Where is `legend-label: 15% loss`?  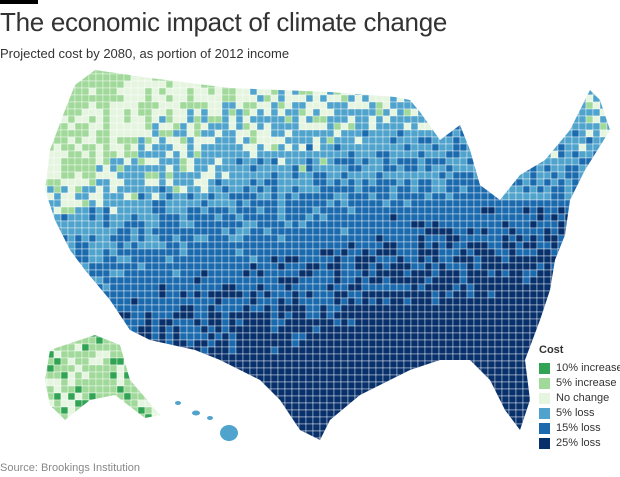 legend-label: 15% loss is located at coordinates (578, 428).